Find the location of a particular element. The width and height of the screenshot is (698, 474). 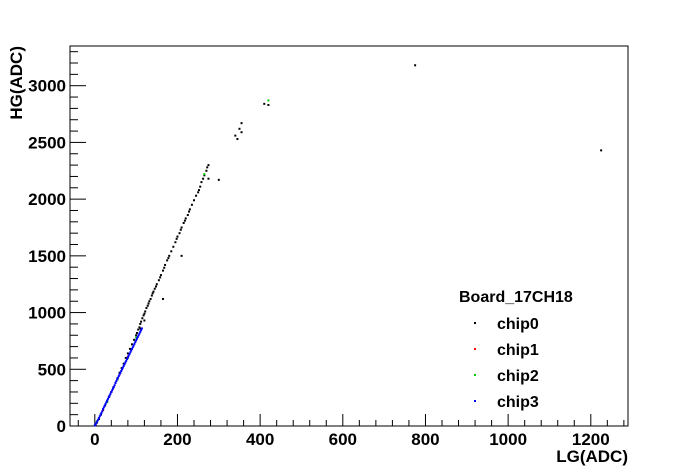

legend-label: chip2 is located at coordinates (518, 376).